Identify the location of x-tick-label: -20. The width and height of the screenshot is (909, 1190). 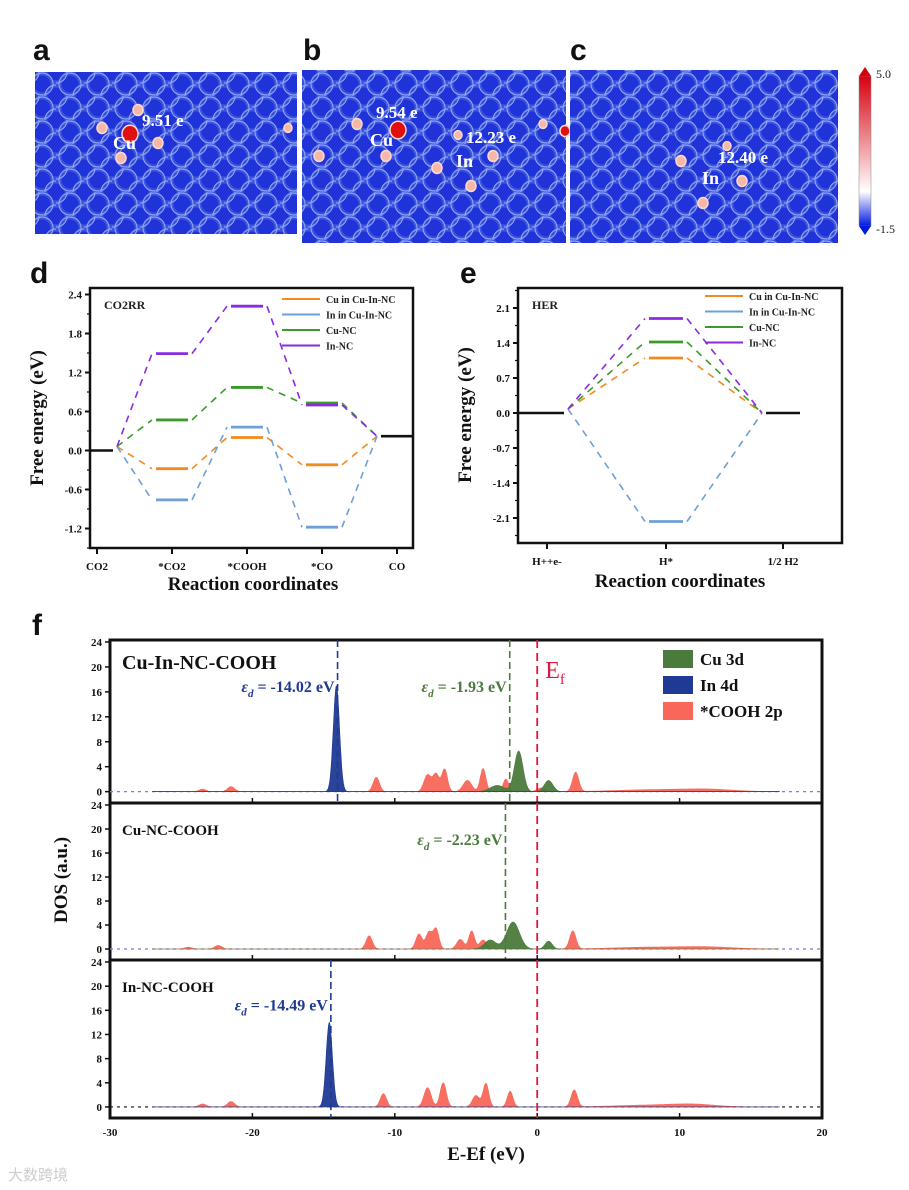
(252, 1133).